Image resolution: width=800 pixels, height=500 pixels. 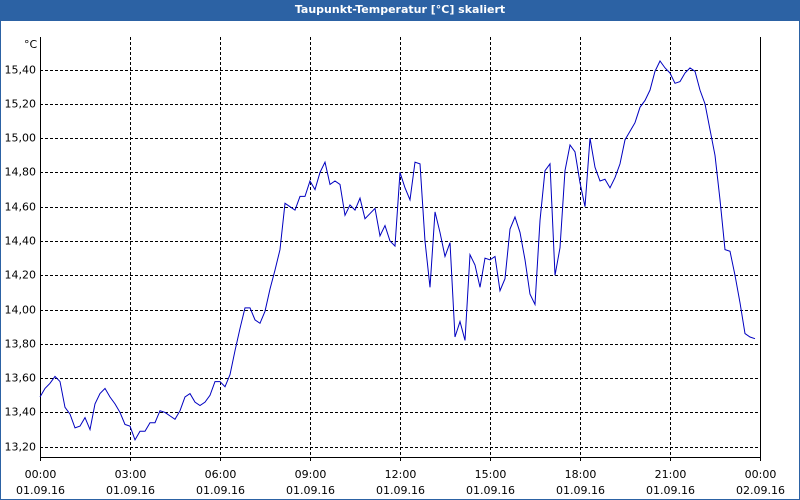 What do you see at coordinates (21, 207) in the screenshot?
I see `y-tick-label: 14,60` at bounding box center [21, 207].